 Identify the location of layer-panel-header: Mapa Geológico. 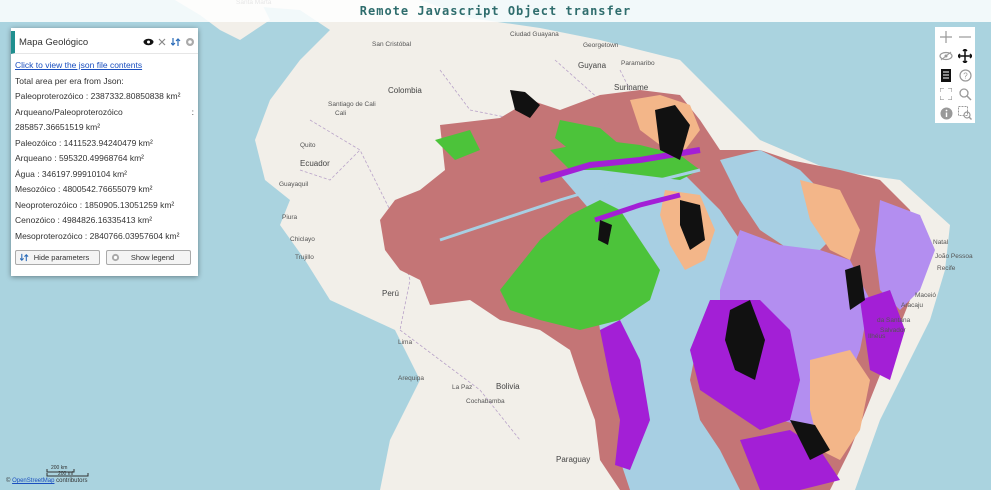
(104, 42).